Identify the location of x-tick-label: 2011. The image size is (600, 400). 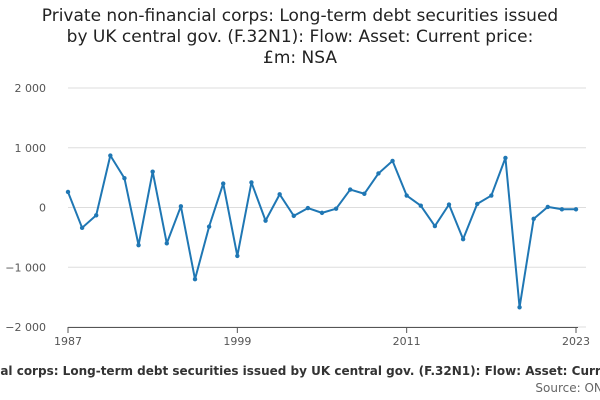
(407, 341).